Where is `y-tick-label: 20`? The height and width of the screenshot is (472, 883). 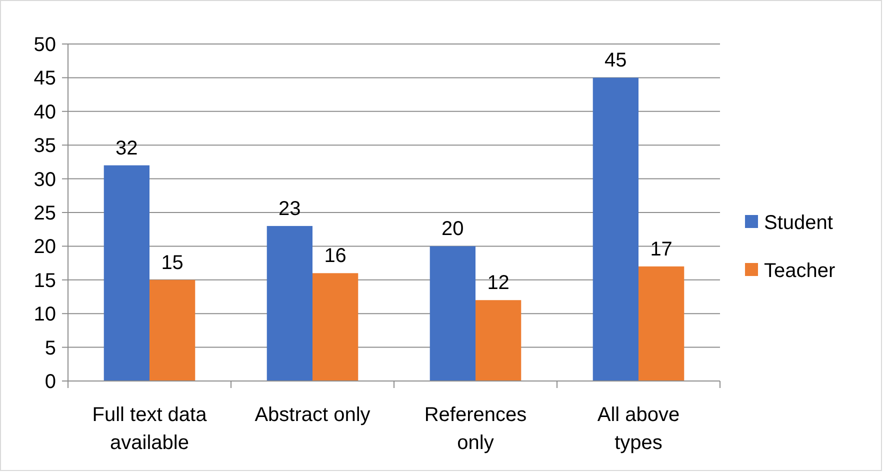
y-tick-label: 20 is located at coordinates (45, 247).